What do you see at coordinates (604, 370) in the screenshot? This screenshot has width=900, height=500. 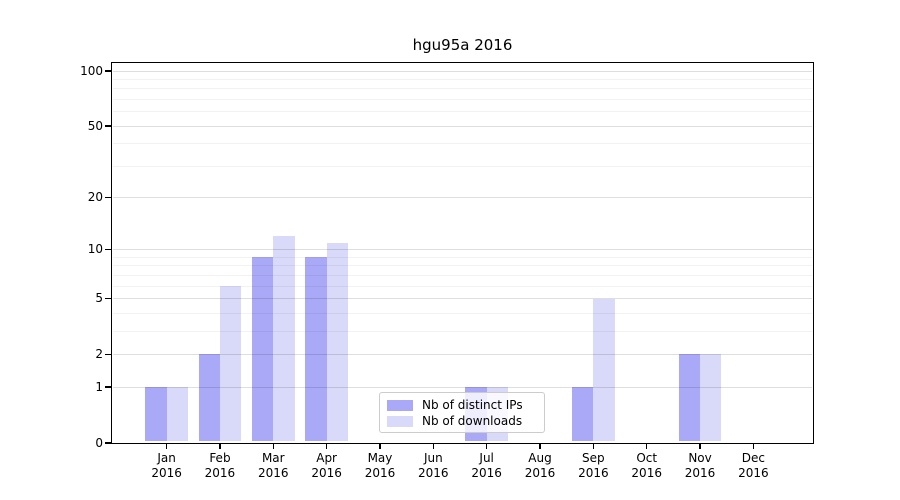 I see `bar-nb-of-downloads-sep` at bounding box center [604, 370].